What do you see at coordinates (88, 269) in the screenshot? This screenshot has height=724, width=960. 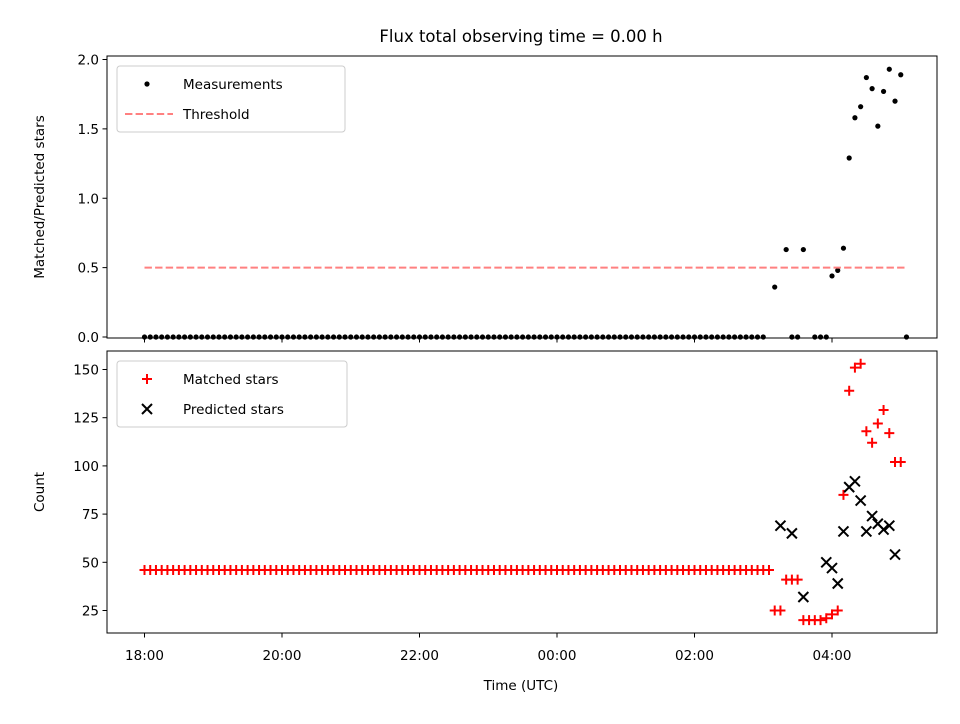 I see `y-tick-label: 0.5` at bounding box center [88, 269].